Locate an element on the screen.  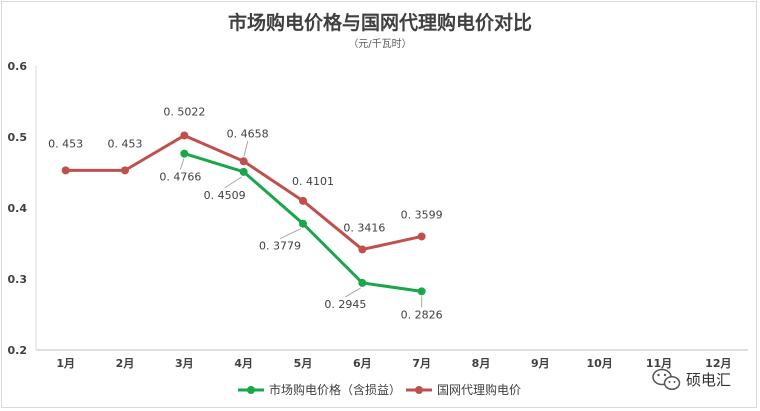
y-axis-ticks: 0.2 0.3 0.4 0.5 0.6 is located at coordinates (18, 208).